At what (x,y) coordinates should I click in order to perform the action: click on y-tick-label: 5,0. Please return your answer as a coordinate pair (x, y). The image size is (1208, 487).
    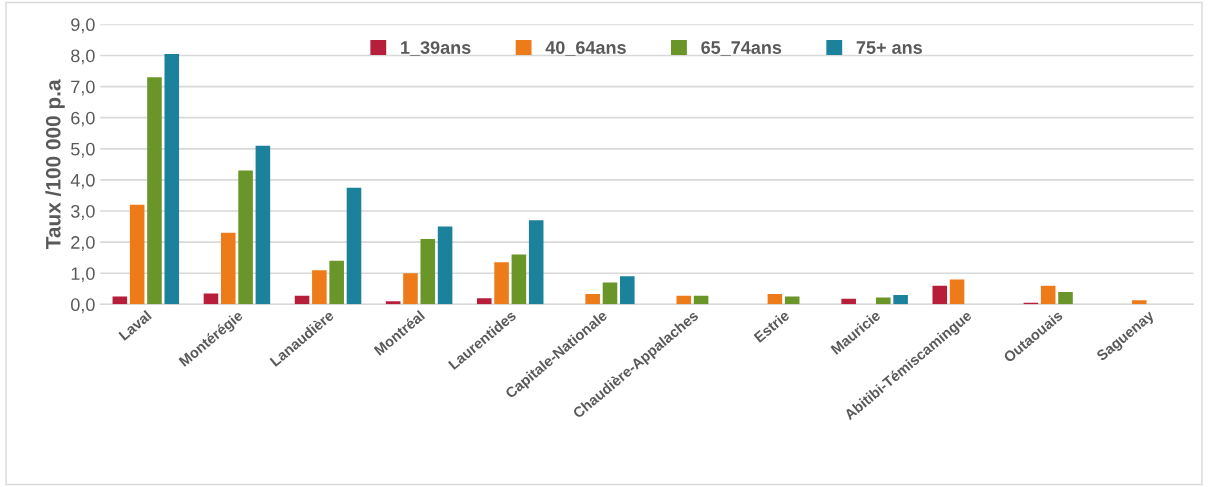
    Looking at the image, I should click on (83, 150).